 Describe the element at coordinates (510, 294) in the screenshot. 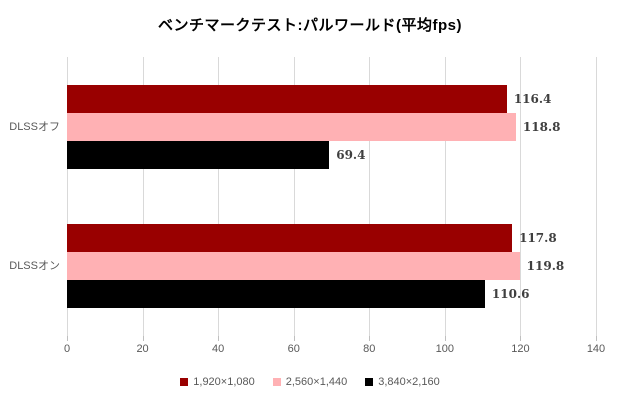

I see `value-label: 110.6` at that location.